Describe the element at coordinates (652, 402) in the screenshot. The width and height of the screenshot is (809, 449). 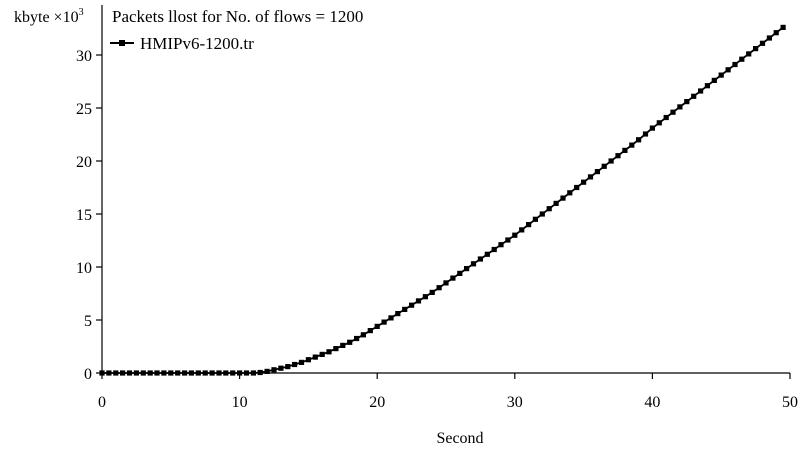
I see `x-tick-label: 40` at that location.